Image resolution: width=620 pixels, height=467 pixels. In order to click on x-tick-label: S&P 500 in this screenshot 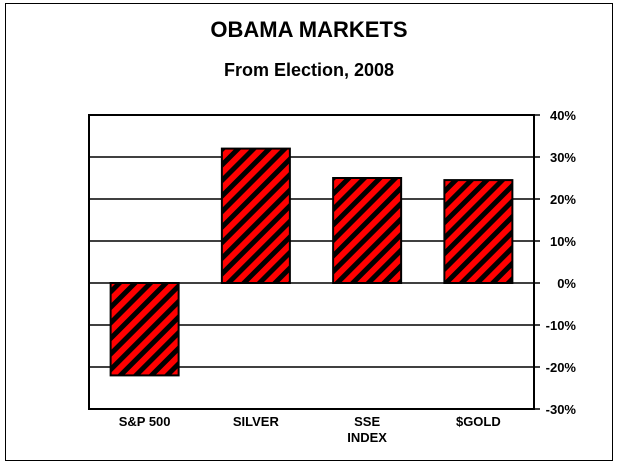, I will do `click(145, 421)`.